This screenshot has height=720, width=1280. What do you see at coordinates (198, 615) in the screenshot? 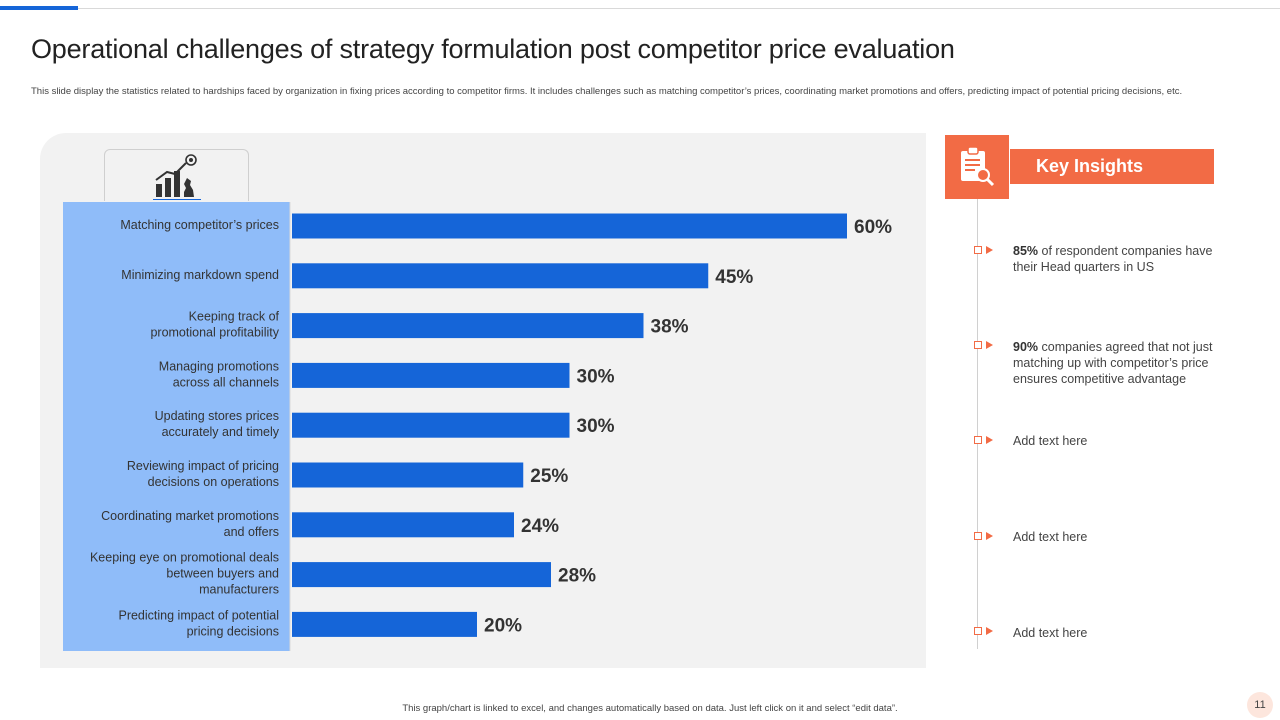
I see `category-label-line: Predicting impact of potential` at bounding box center [198, 615].